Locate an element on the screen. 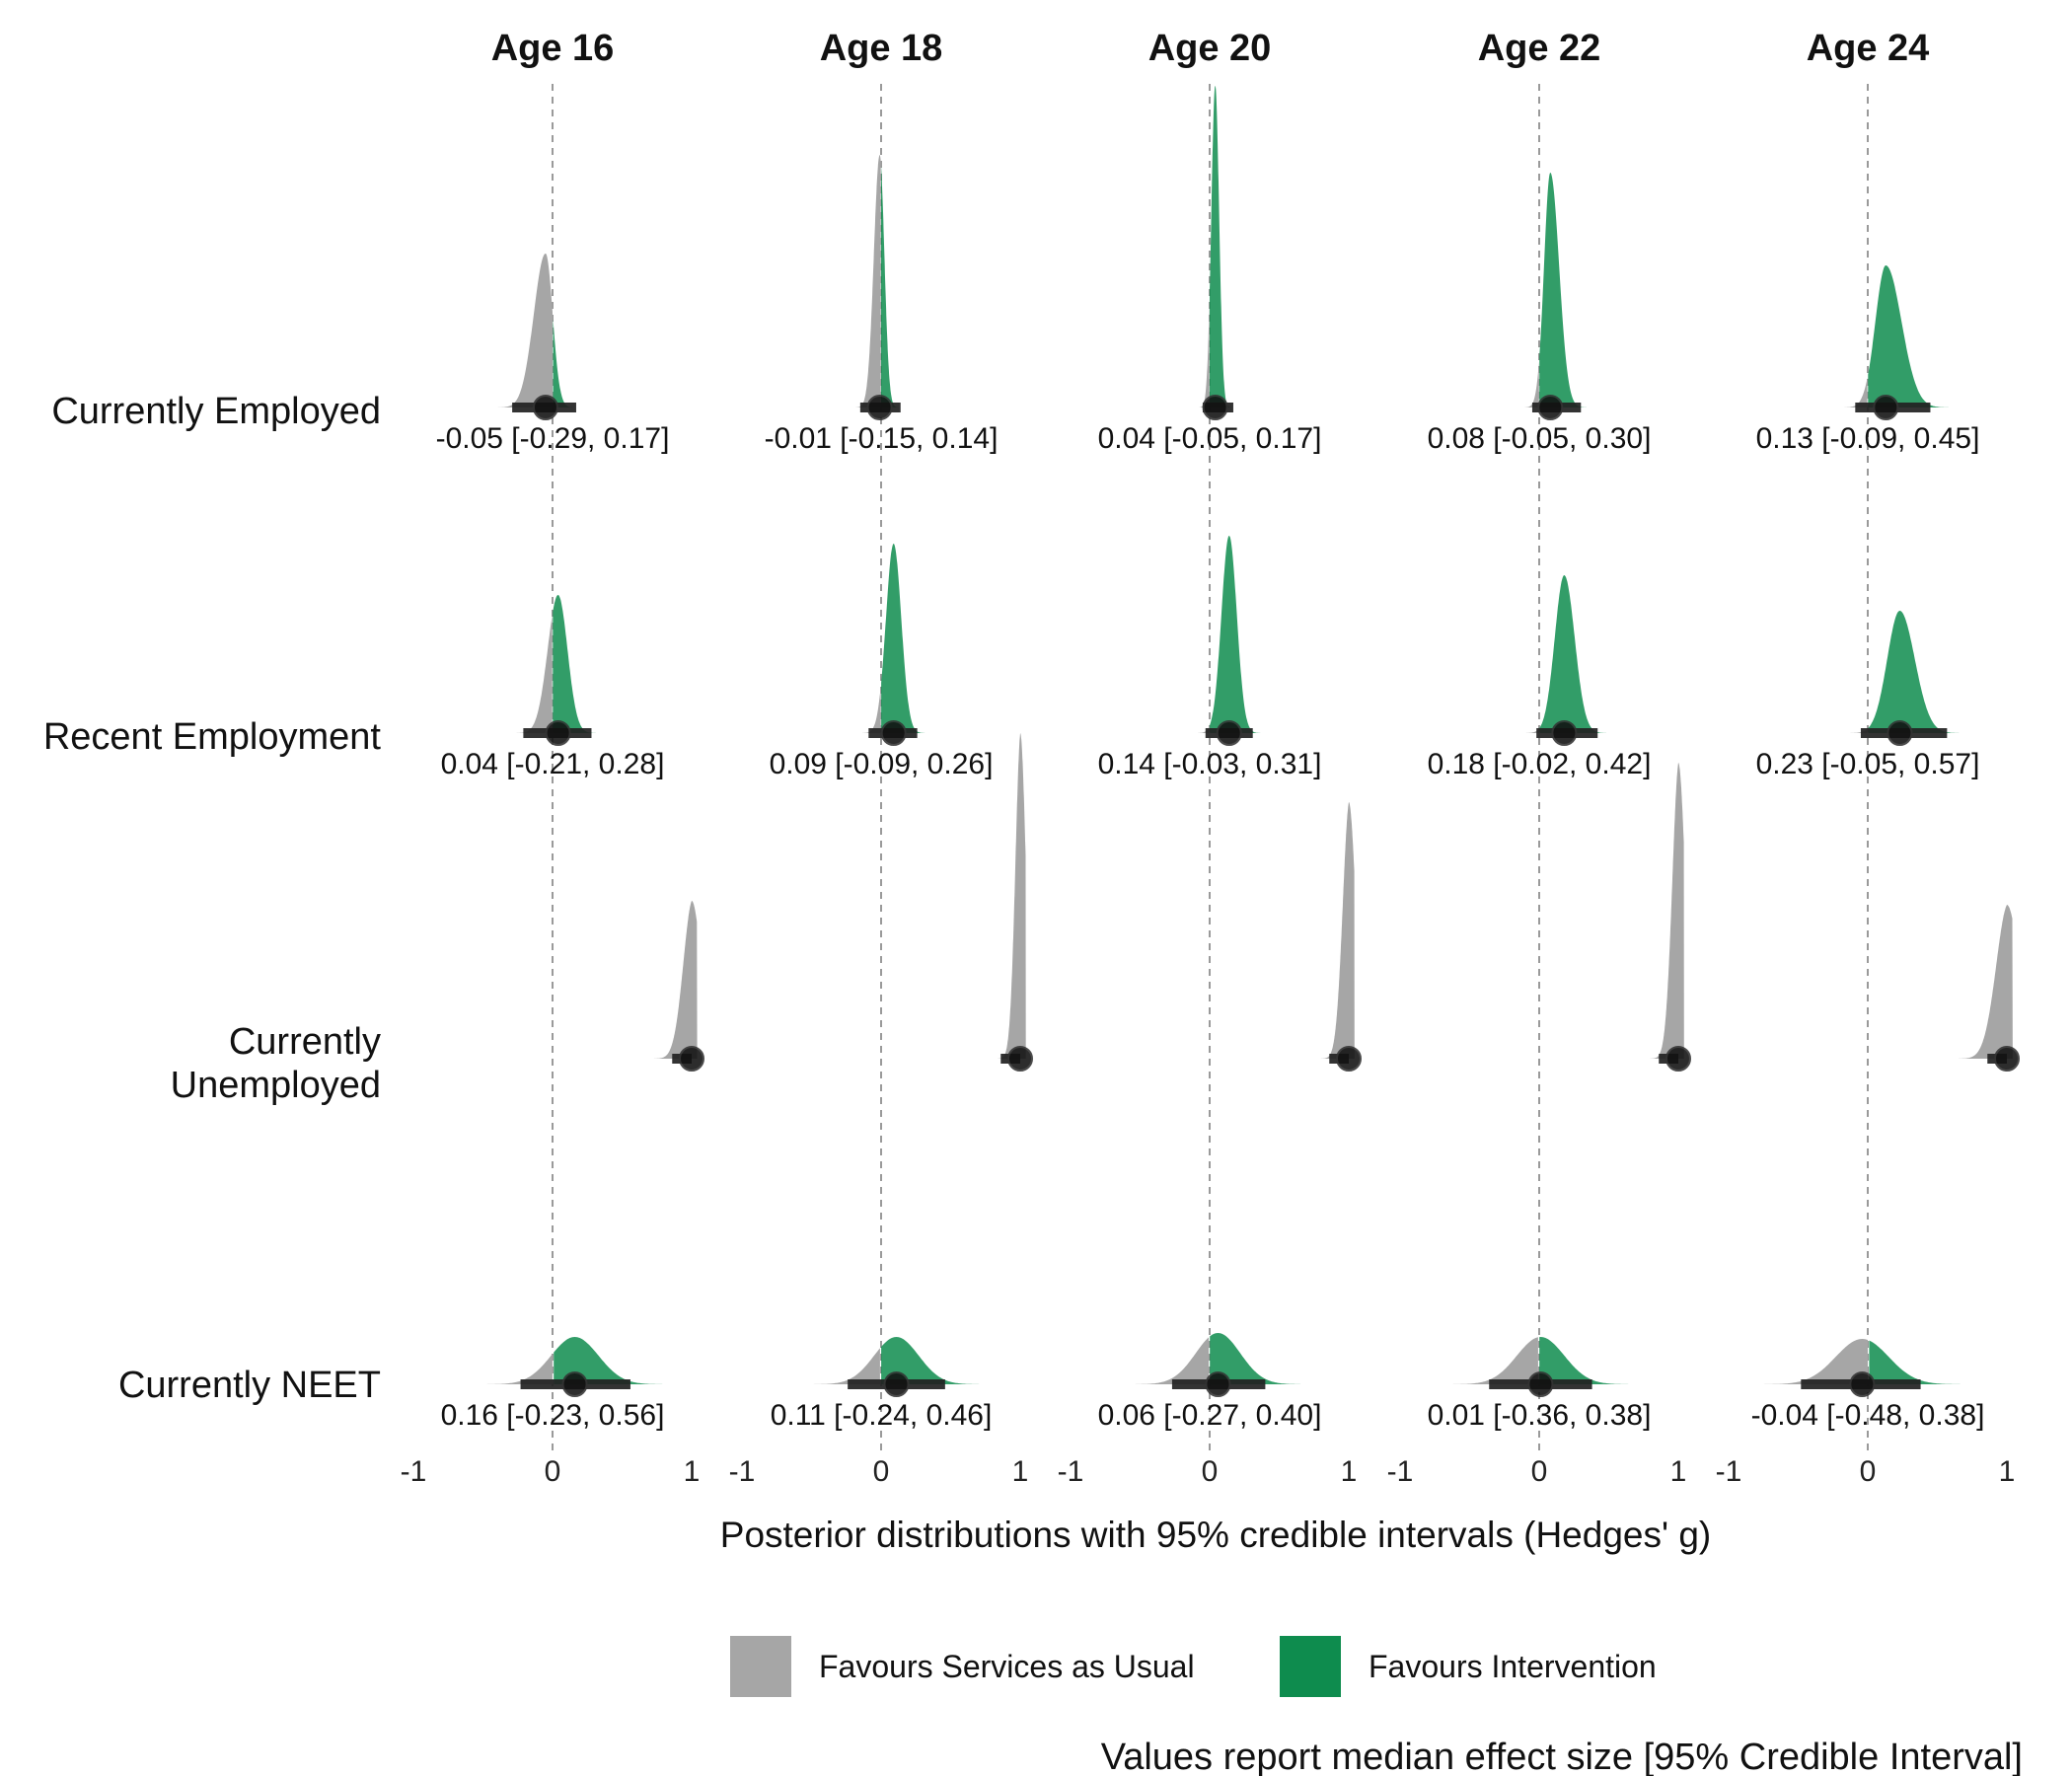 The width and height of the screenshot is (2072, 1776). effect-size-label: 0.04 [-0.05, 0.17] is located at coordinates (1210, 439).